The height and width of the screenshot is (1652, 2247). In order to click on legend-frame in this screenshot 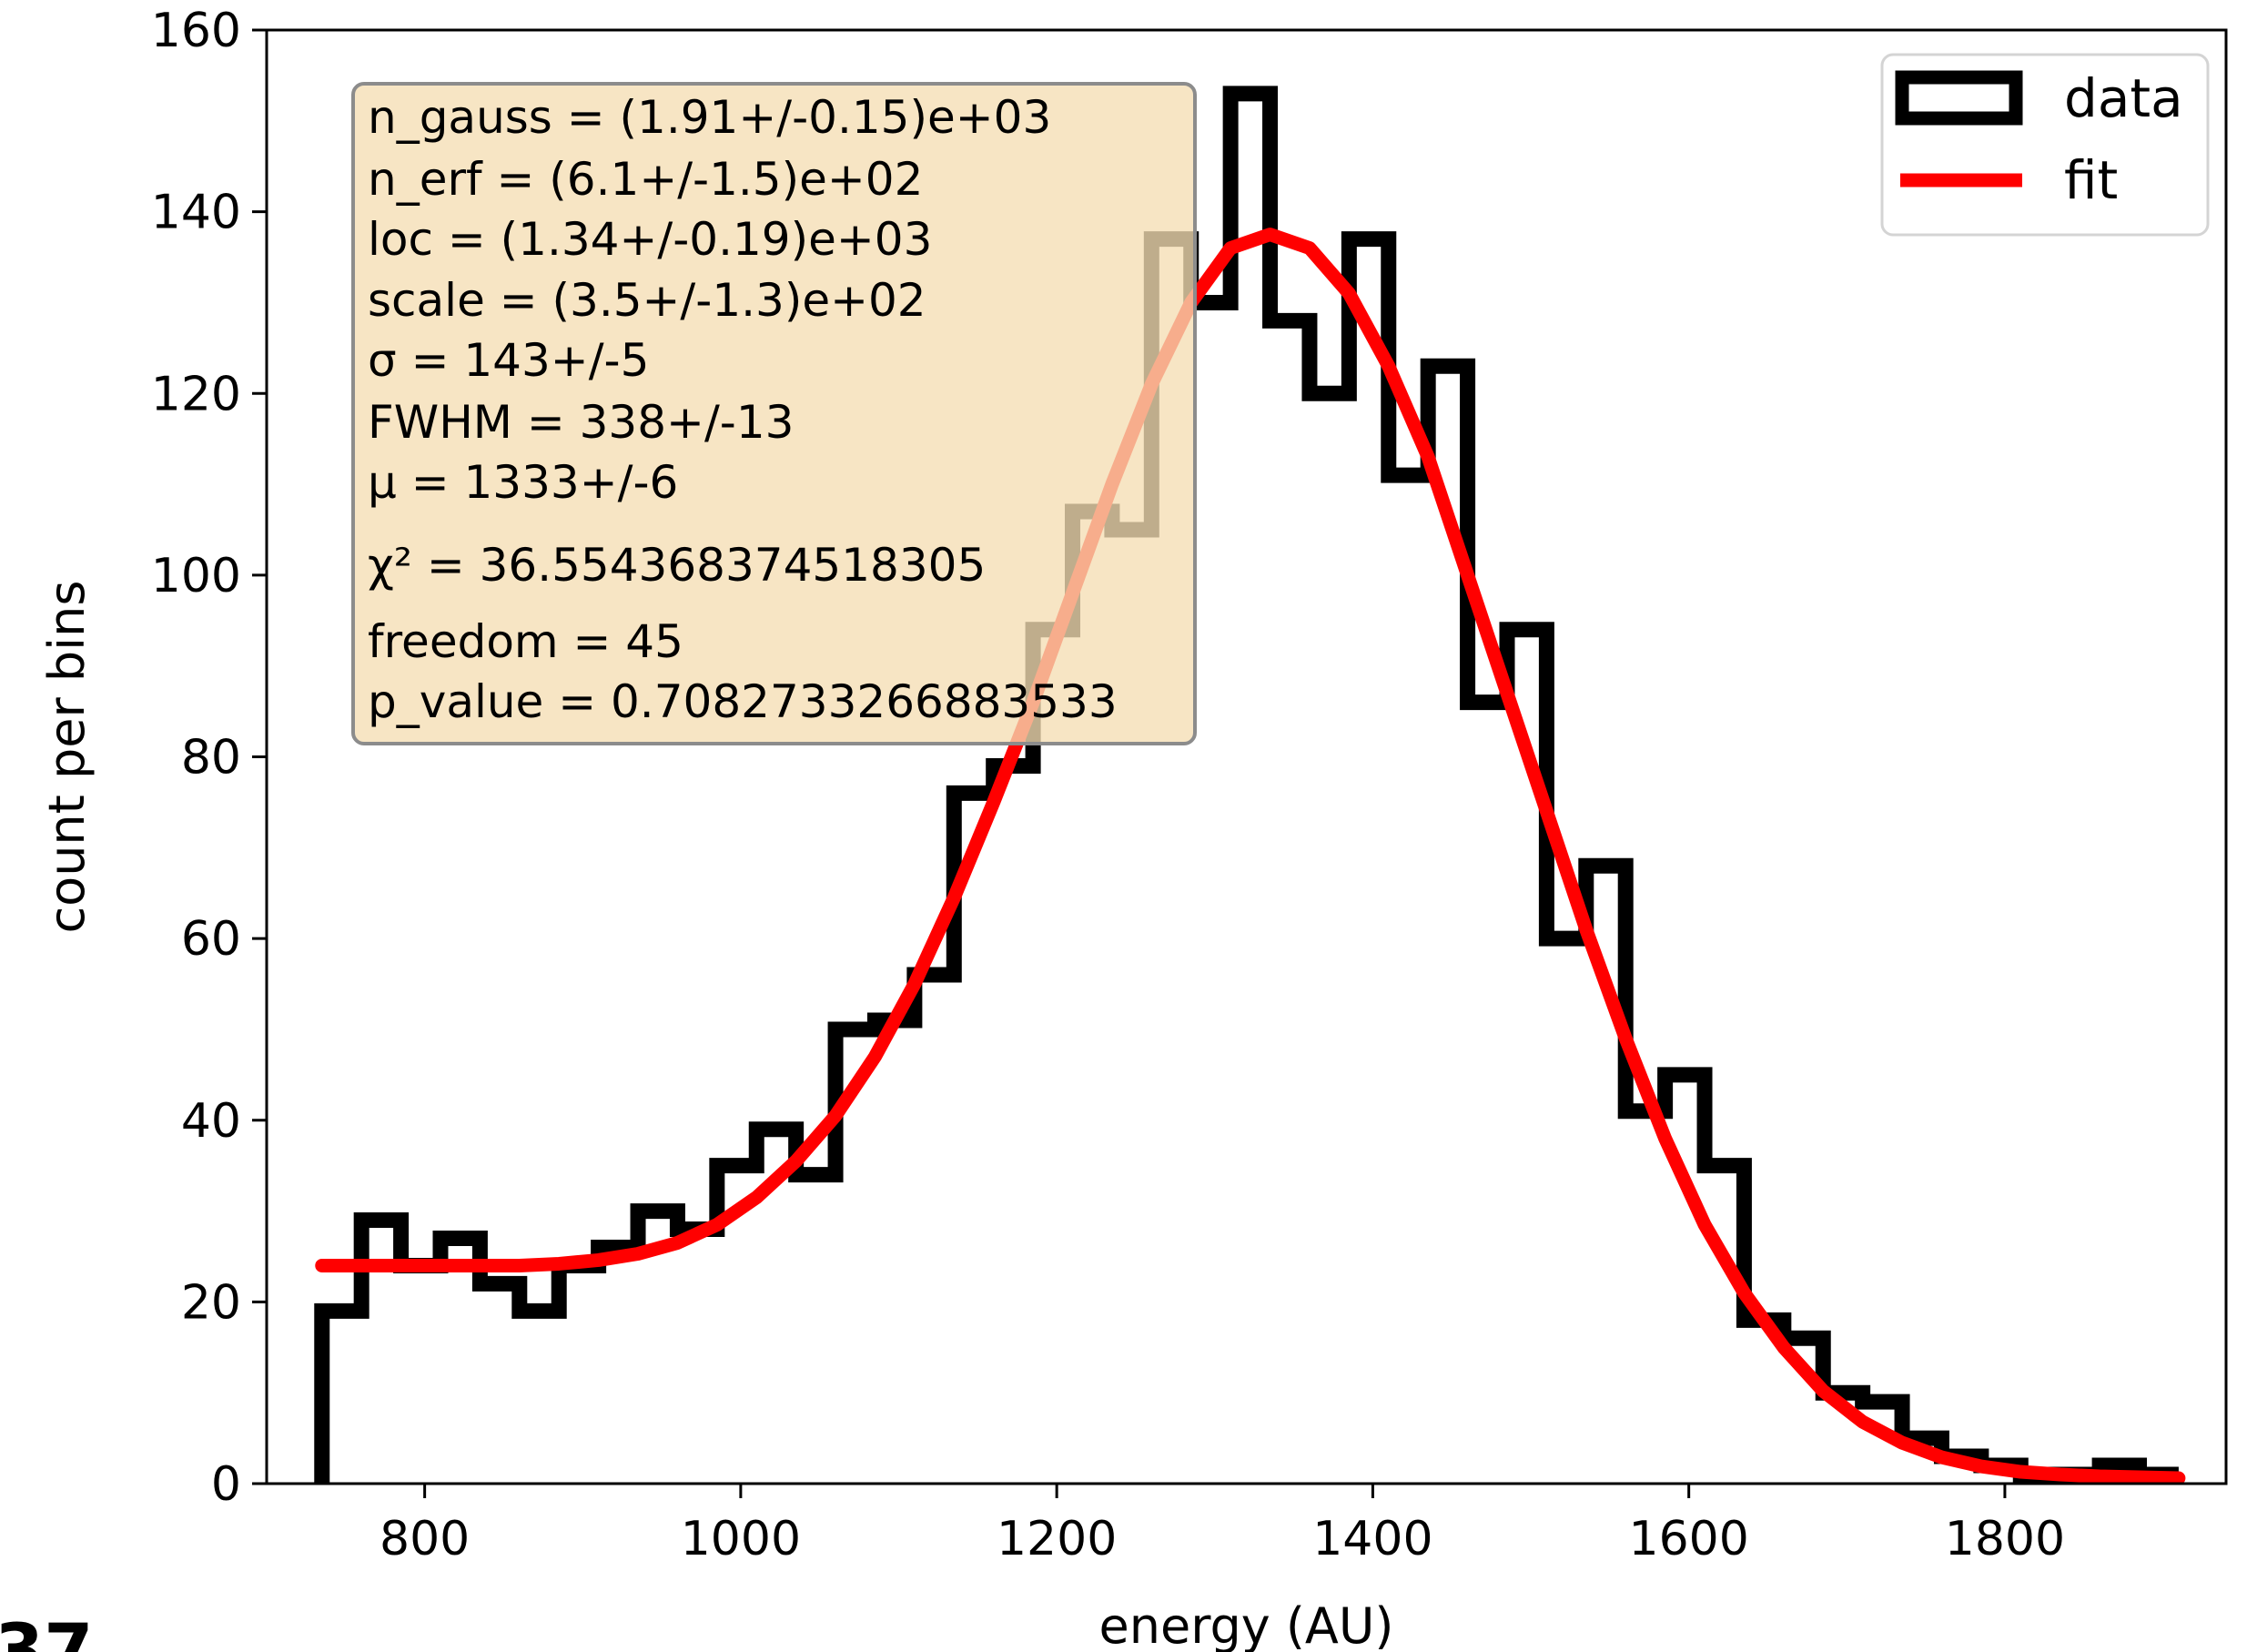, I will do `click(2045, 145)`.